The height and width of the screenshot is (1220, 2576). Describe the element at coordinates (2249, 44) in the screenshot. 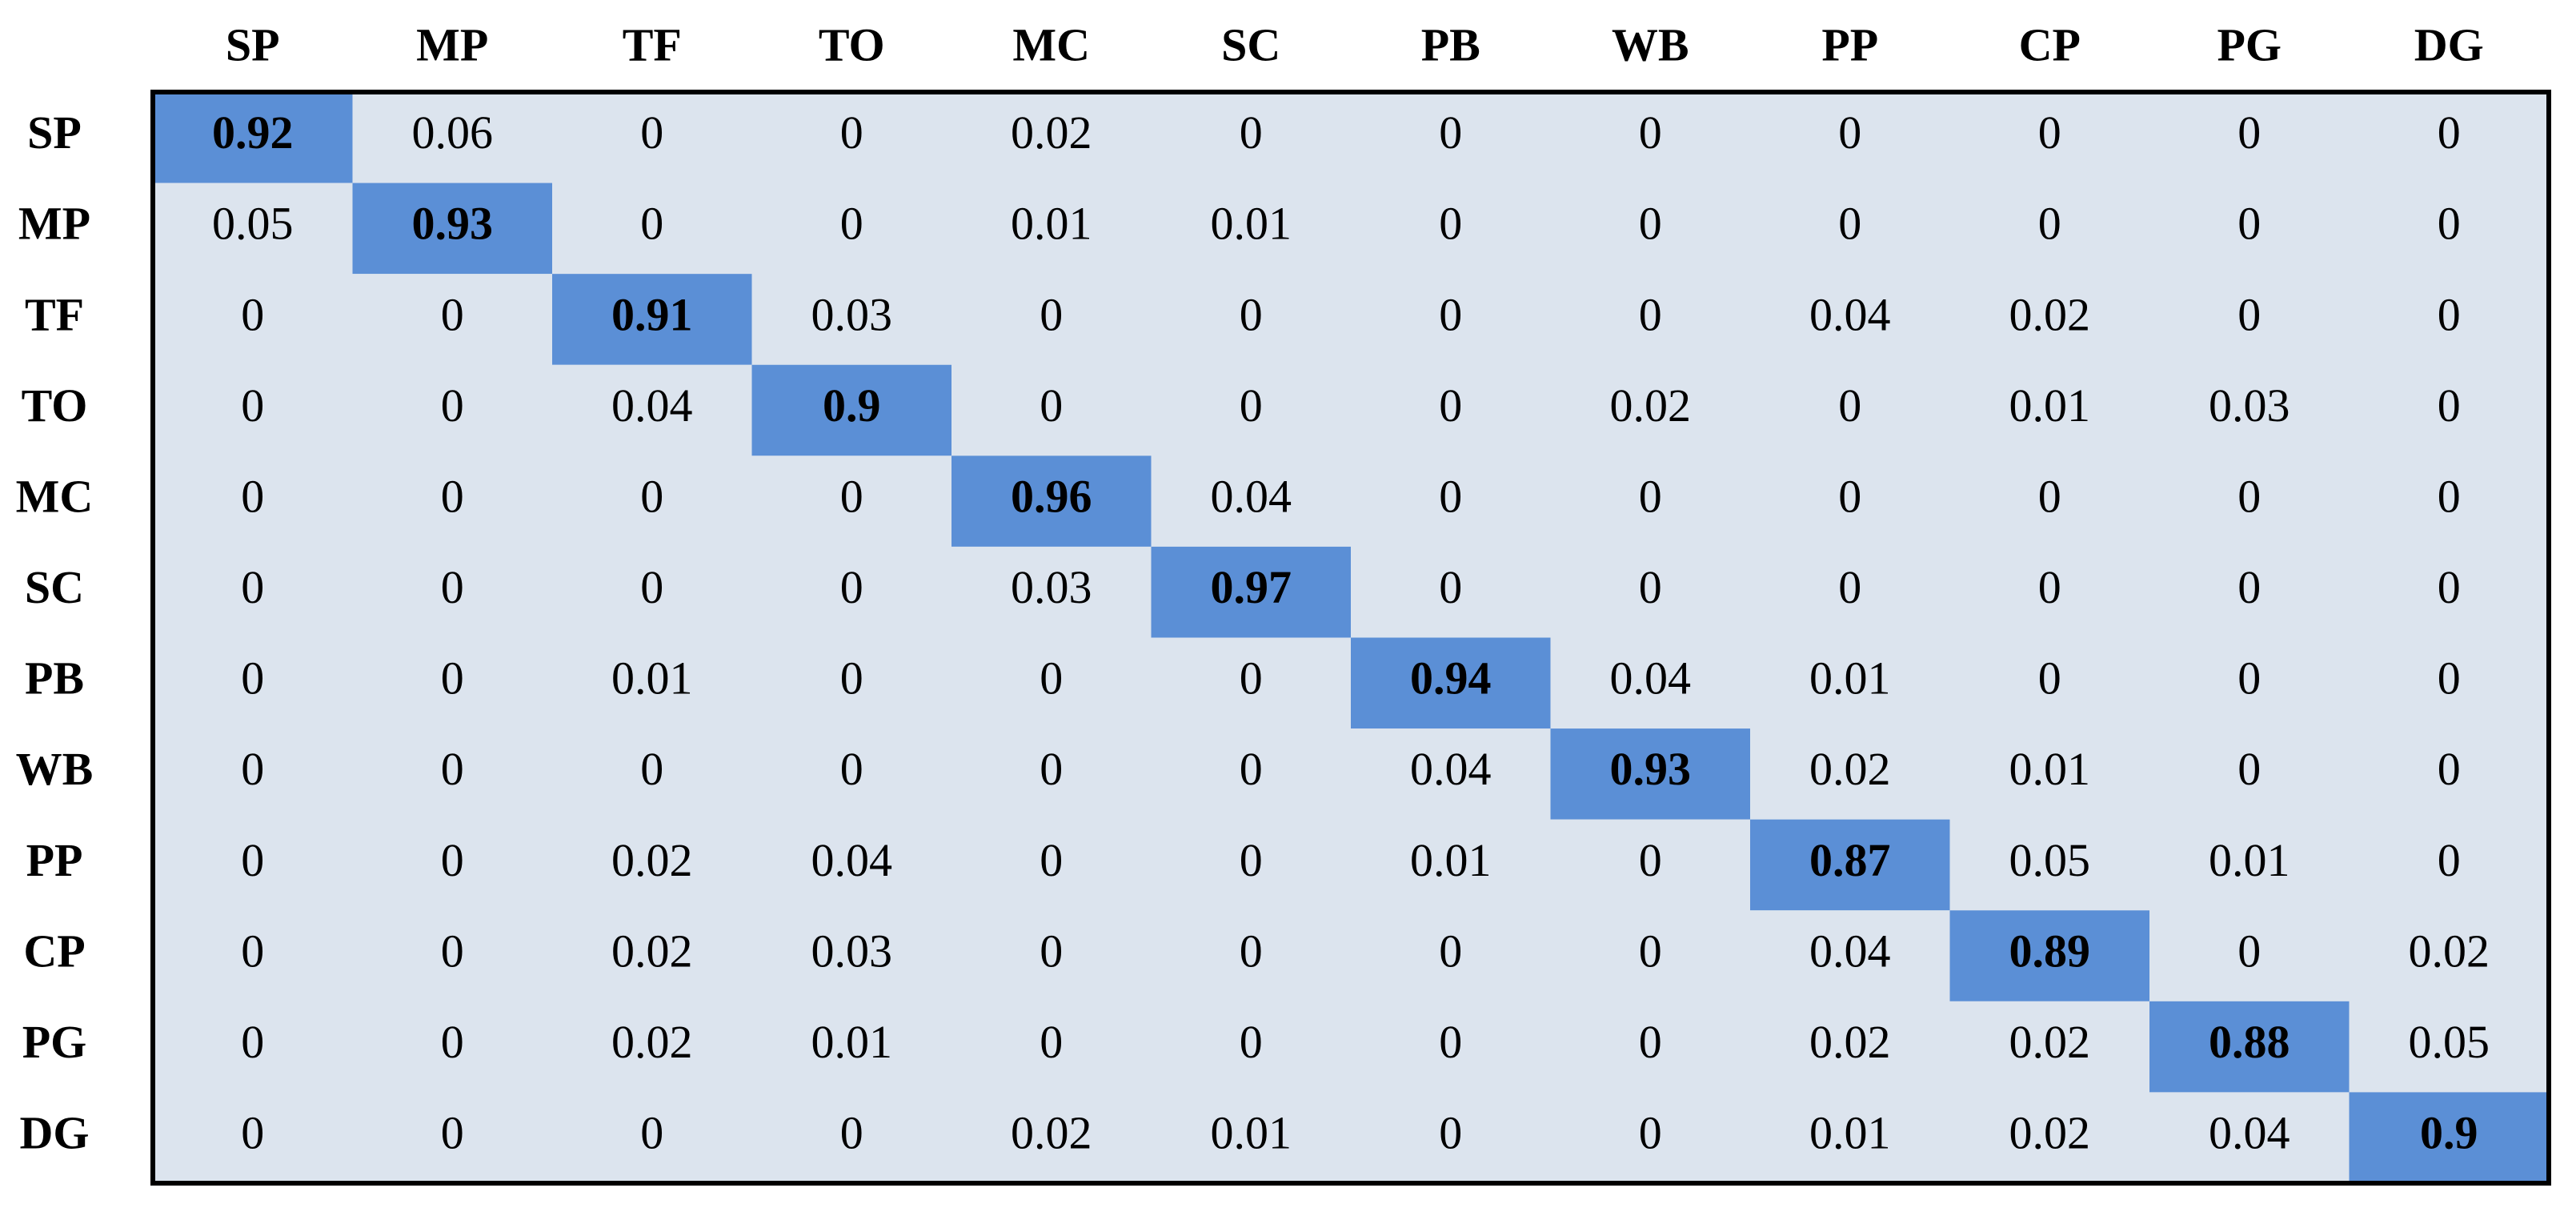

I see `column-label: PG` at that location.